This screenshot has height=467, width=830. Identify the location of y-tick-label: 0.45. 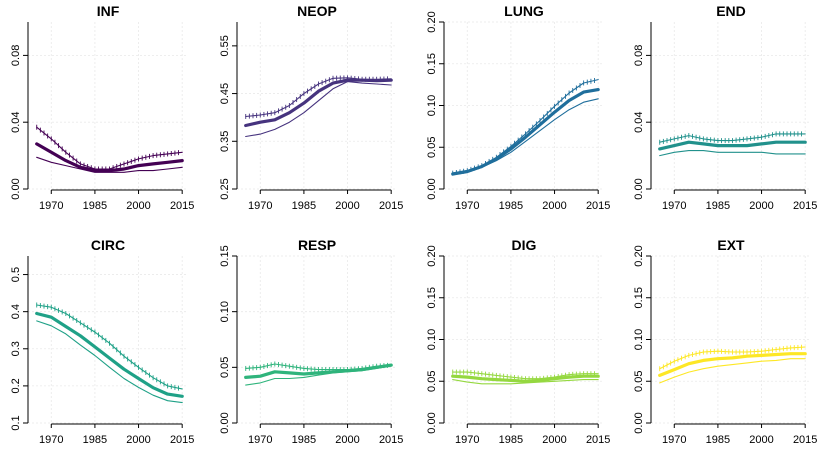
(225, 93).